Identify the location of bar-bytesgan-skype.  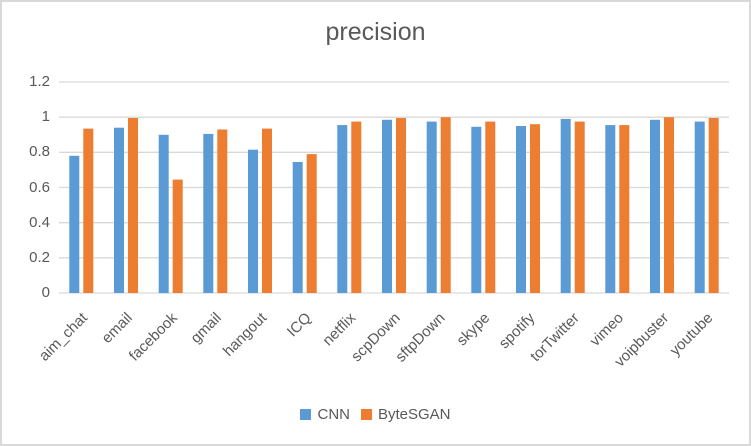
(490, 207).